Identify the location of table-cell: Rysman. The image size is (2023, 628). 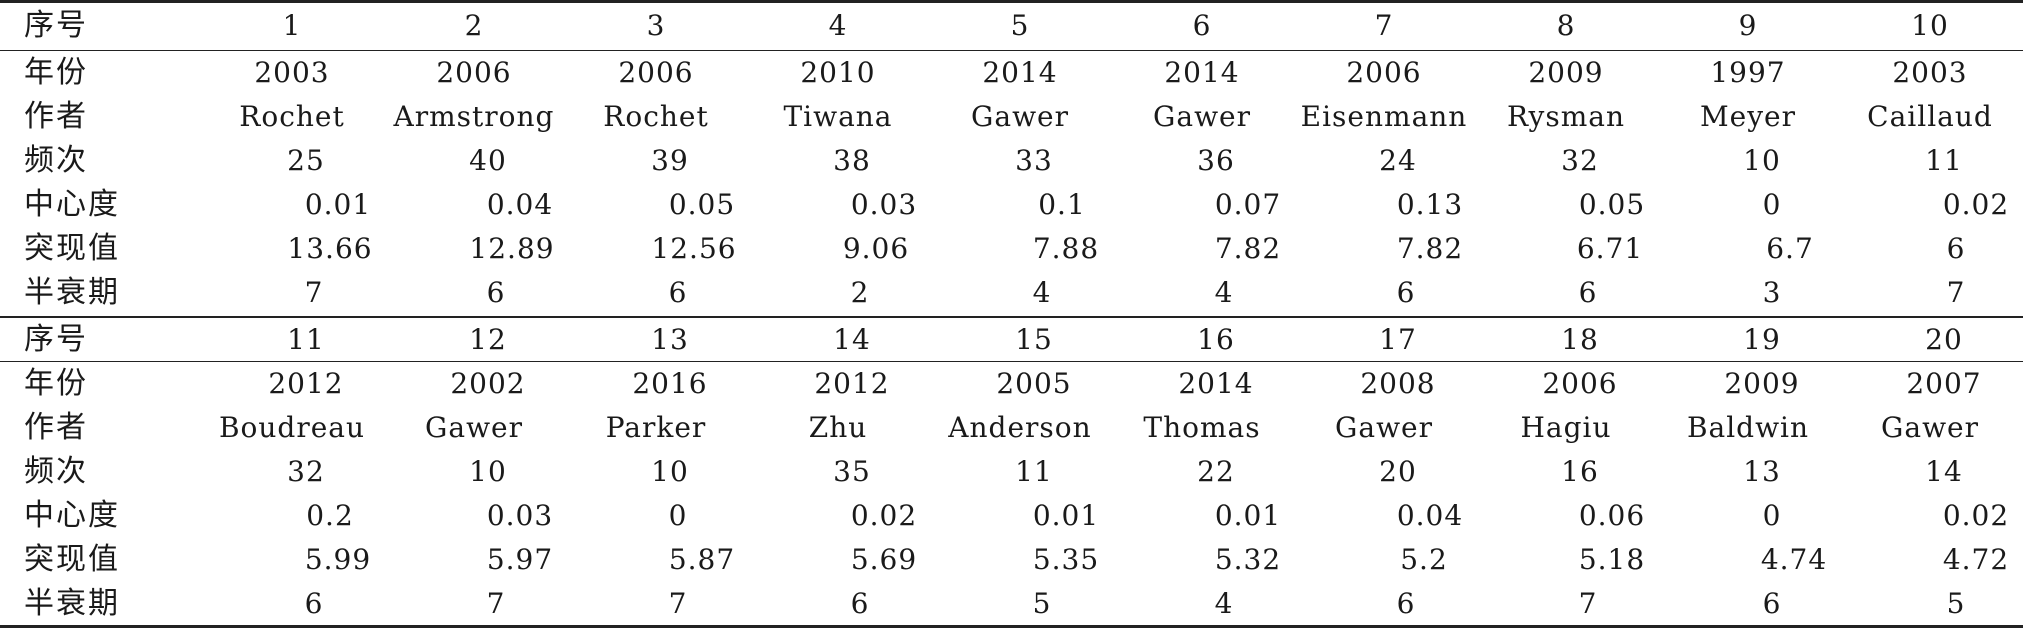
(1566, 116).